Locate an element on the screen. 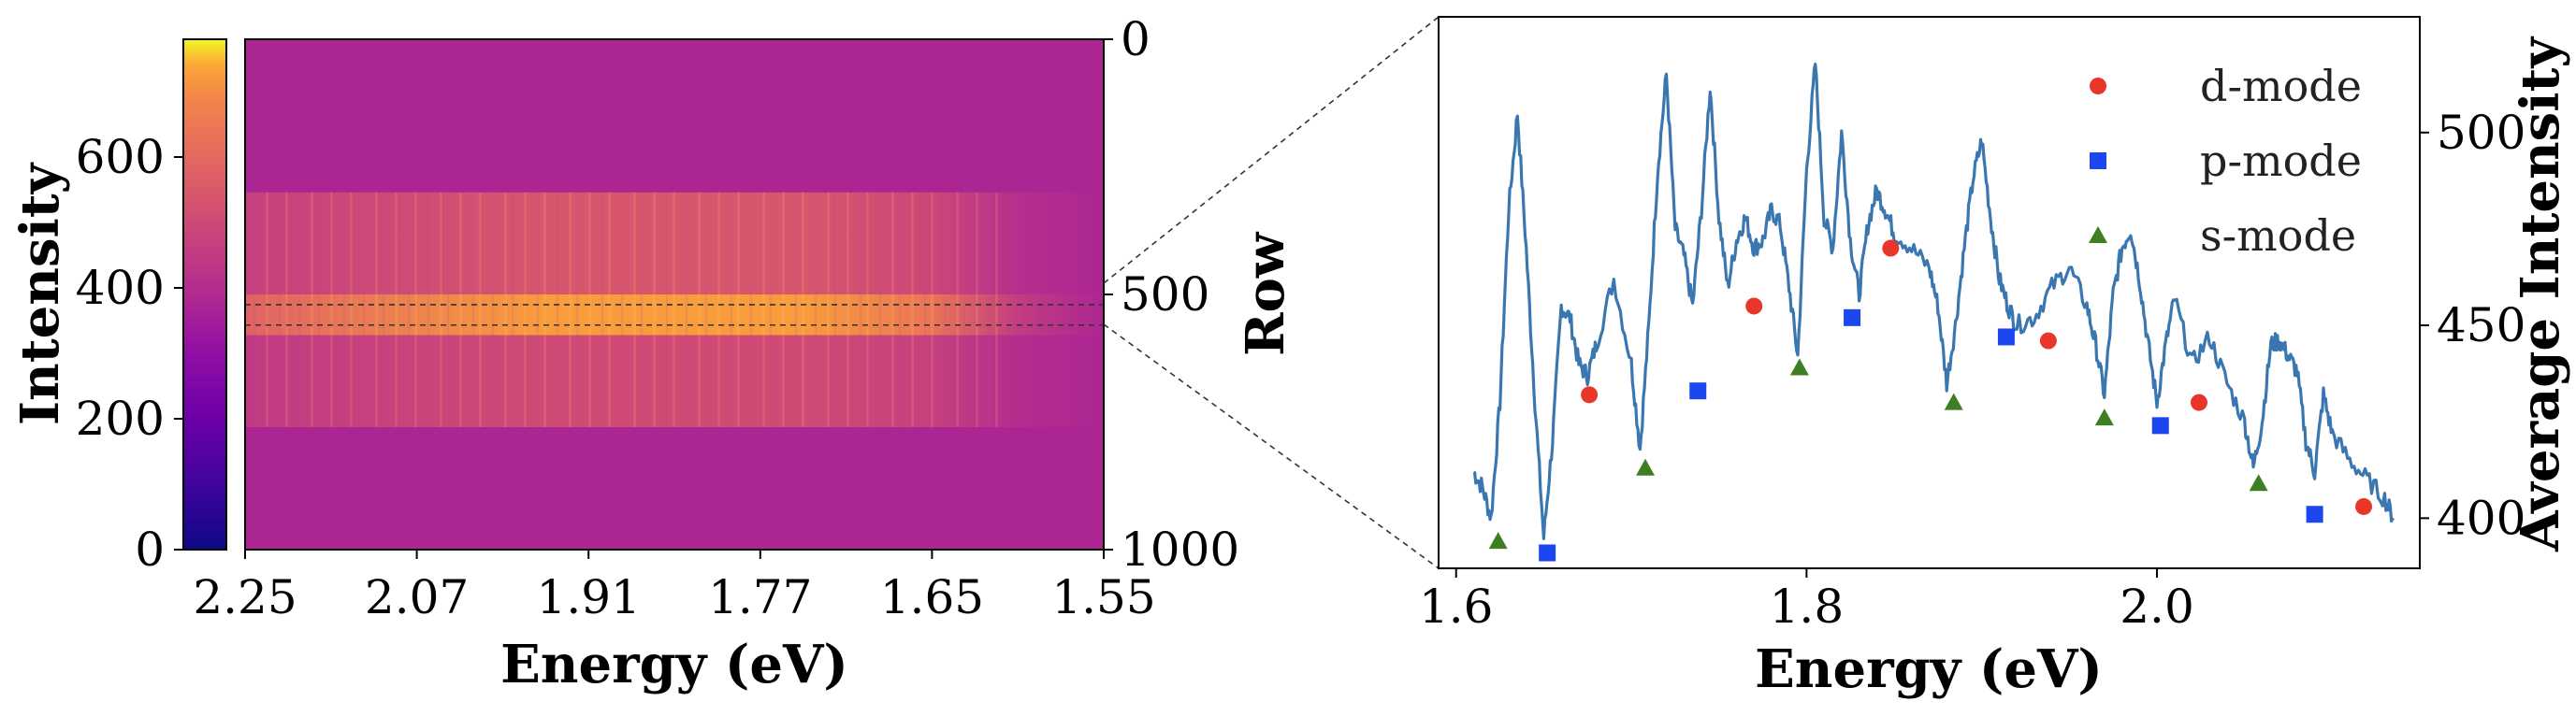  legend-s-mode-swatch is located at coordinates (2098, 234).